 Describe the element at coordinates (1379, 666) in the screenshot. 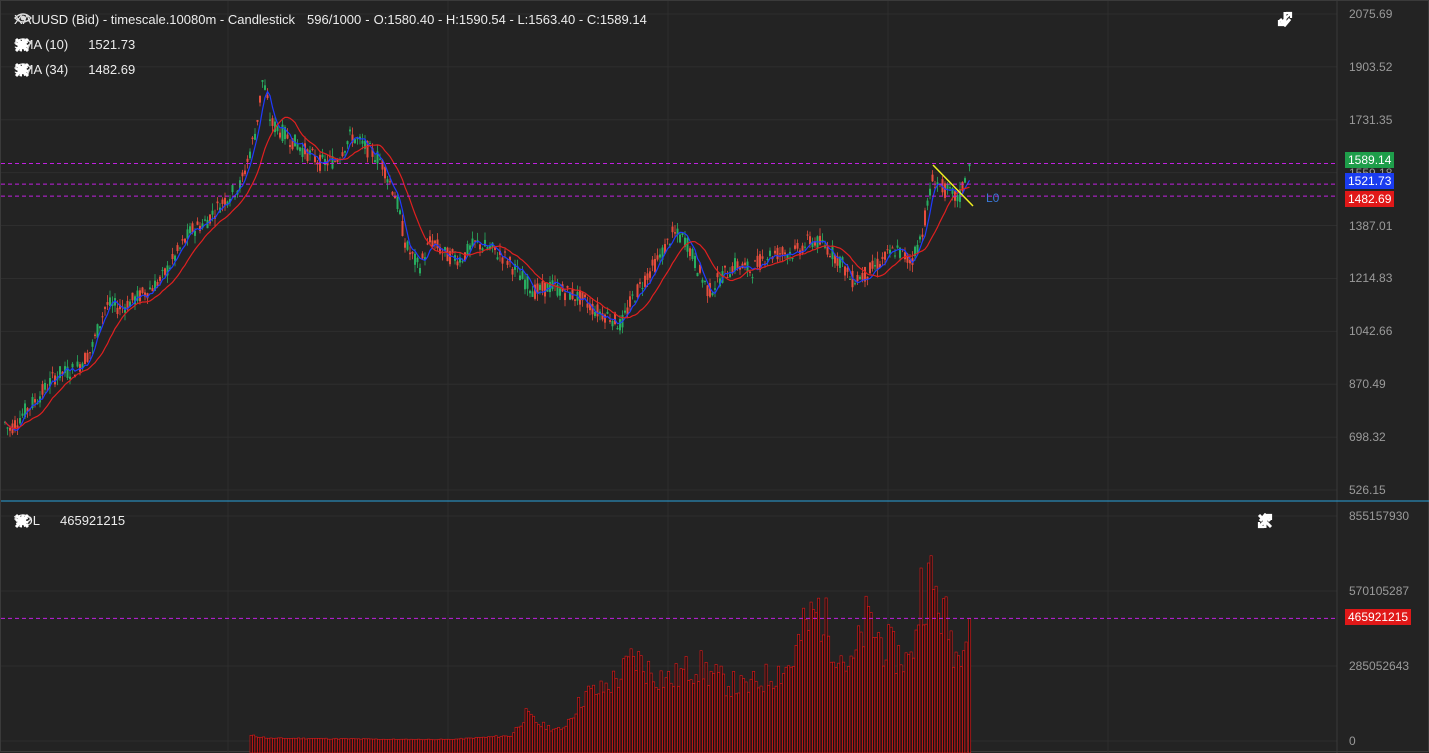

I see `volume-axis-label: 285052643` at that location.